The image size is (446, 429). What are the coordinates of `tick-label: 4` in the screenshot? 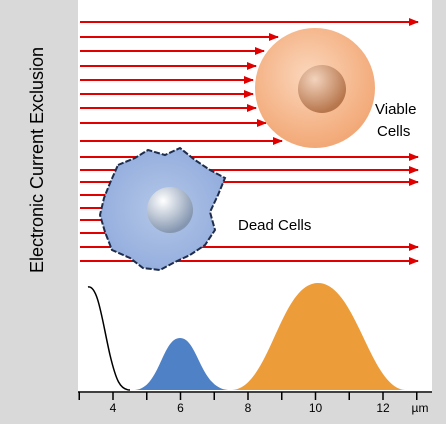 It's located at (113, 408).